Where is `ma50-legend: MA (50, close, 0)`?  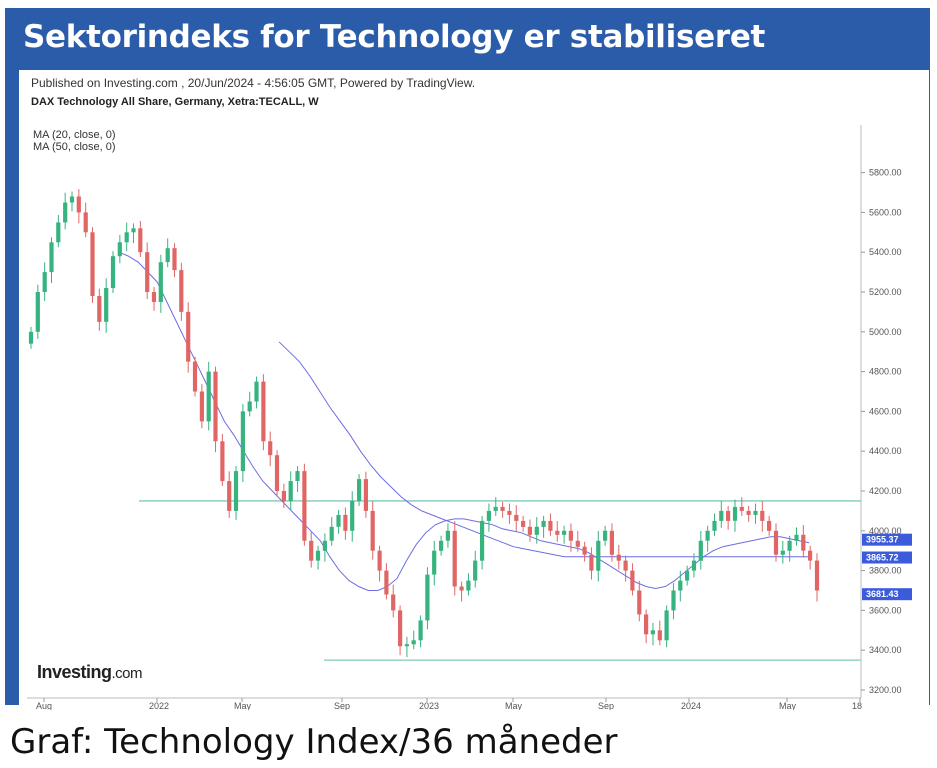
ma50-legend: MA (50, close, 0) is located at coordinates (74, 147).